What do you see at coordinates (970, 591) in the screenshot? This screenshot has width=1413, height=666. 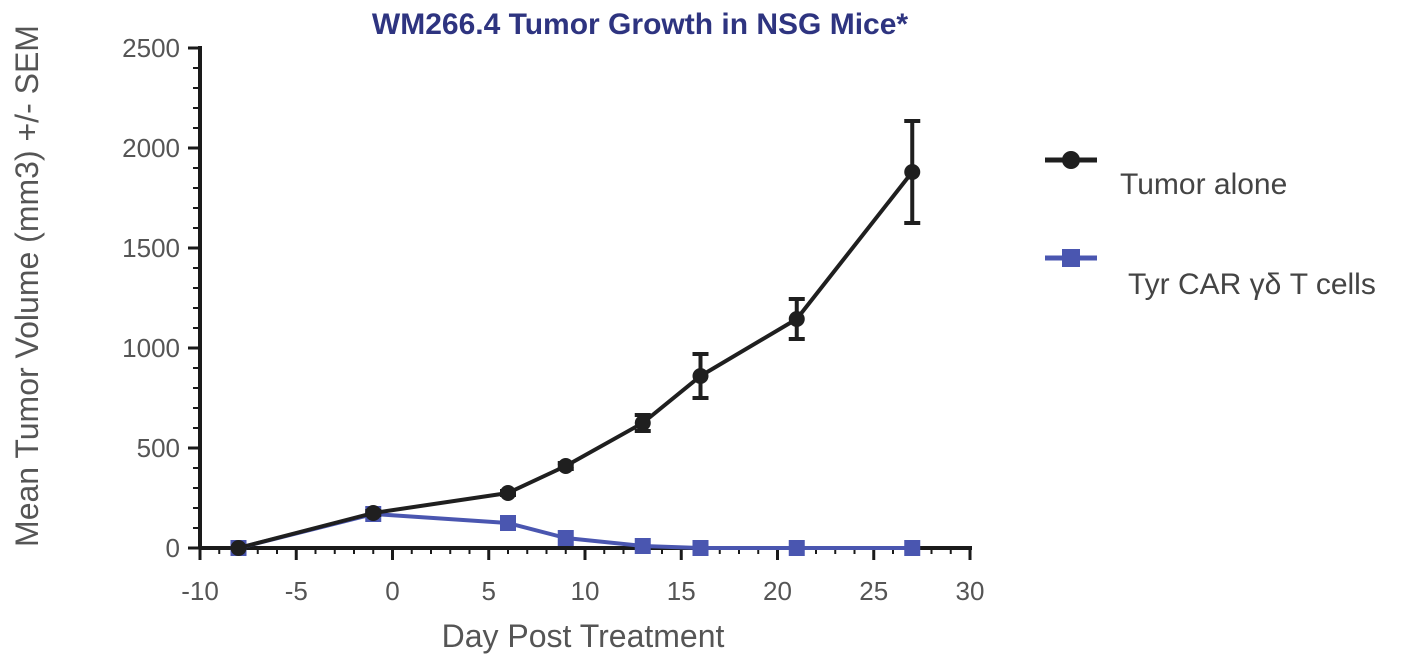 I see `x-tick-label: 30` at bounding box center [970, 591].